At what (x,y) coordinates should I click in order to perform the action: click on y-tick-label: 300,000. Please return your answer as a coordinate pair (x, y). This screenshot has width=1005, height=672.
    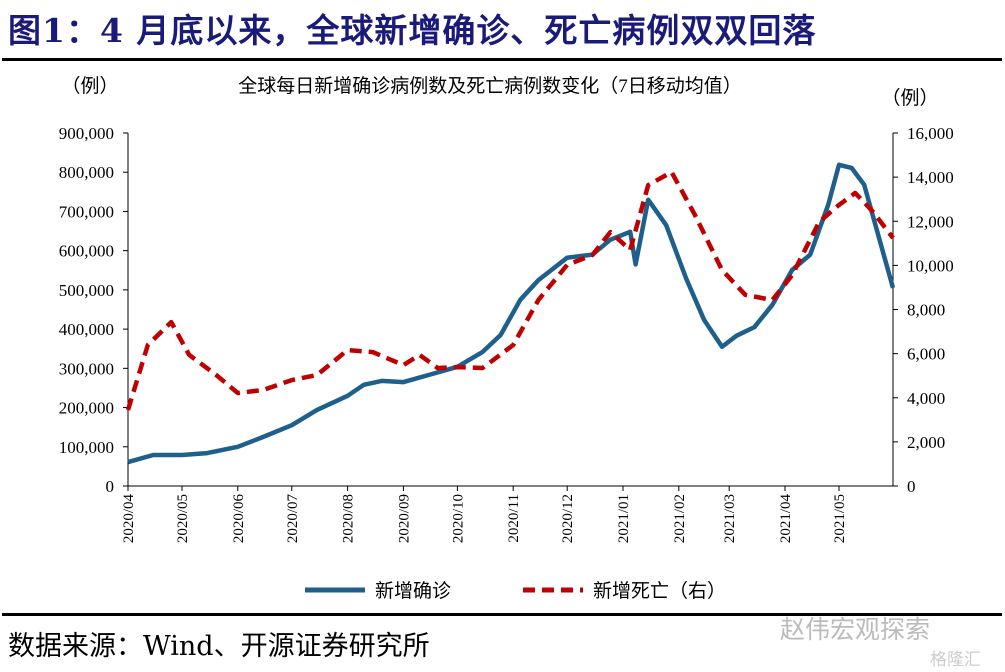
    Looking at the image, I should click on (86, 368).